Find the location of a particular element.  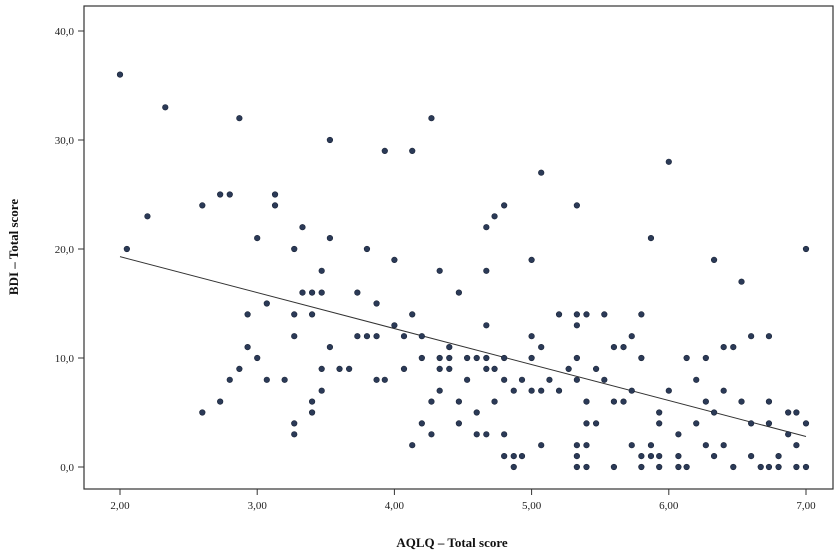

y-axis: 0,0 10,0 20,0 30,0 40,0 is located at coordinates (69, 250).